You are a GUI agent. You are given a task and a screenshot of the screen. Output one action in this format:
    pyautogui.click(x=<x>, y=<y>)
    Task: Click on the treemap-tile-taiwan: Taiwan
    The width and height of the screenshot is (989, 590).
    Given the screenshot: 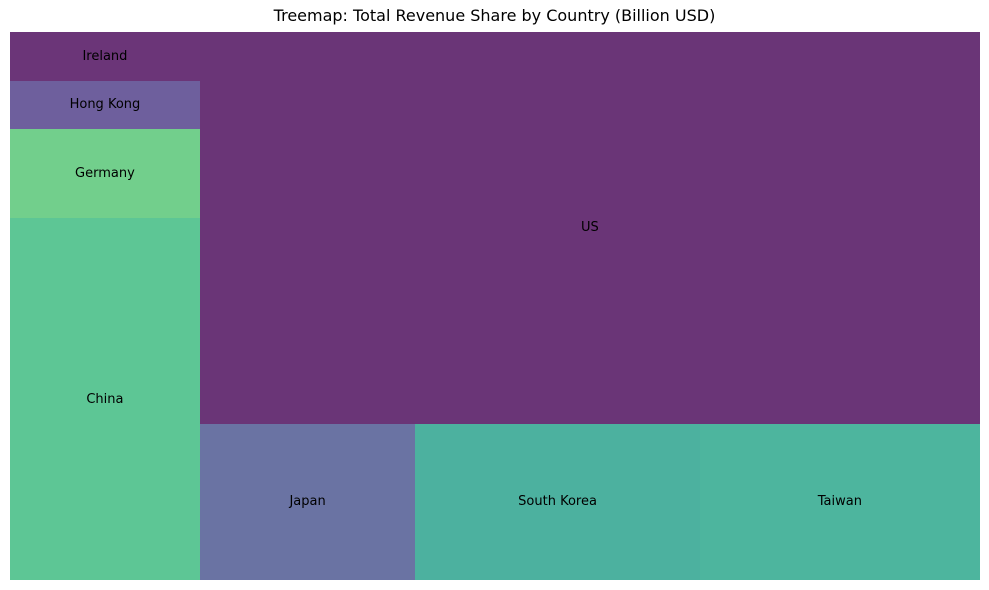 What is the action you would take?
    pyautogui.click(x=839, y=501)
    